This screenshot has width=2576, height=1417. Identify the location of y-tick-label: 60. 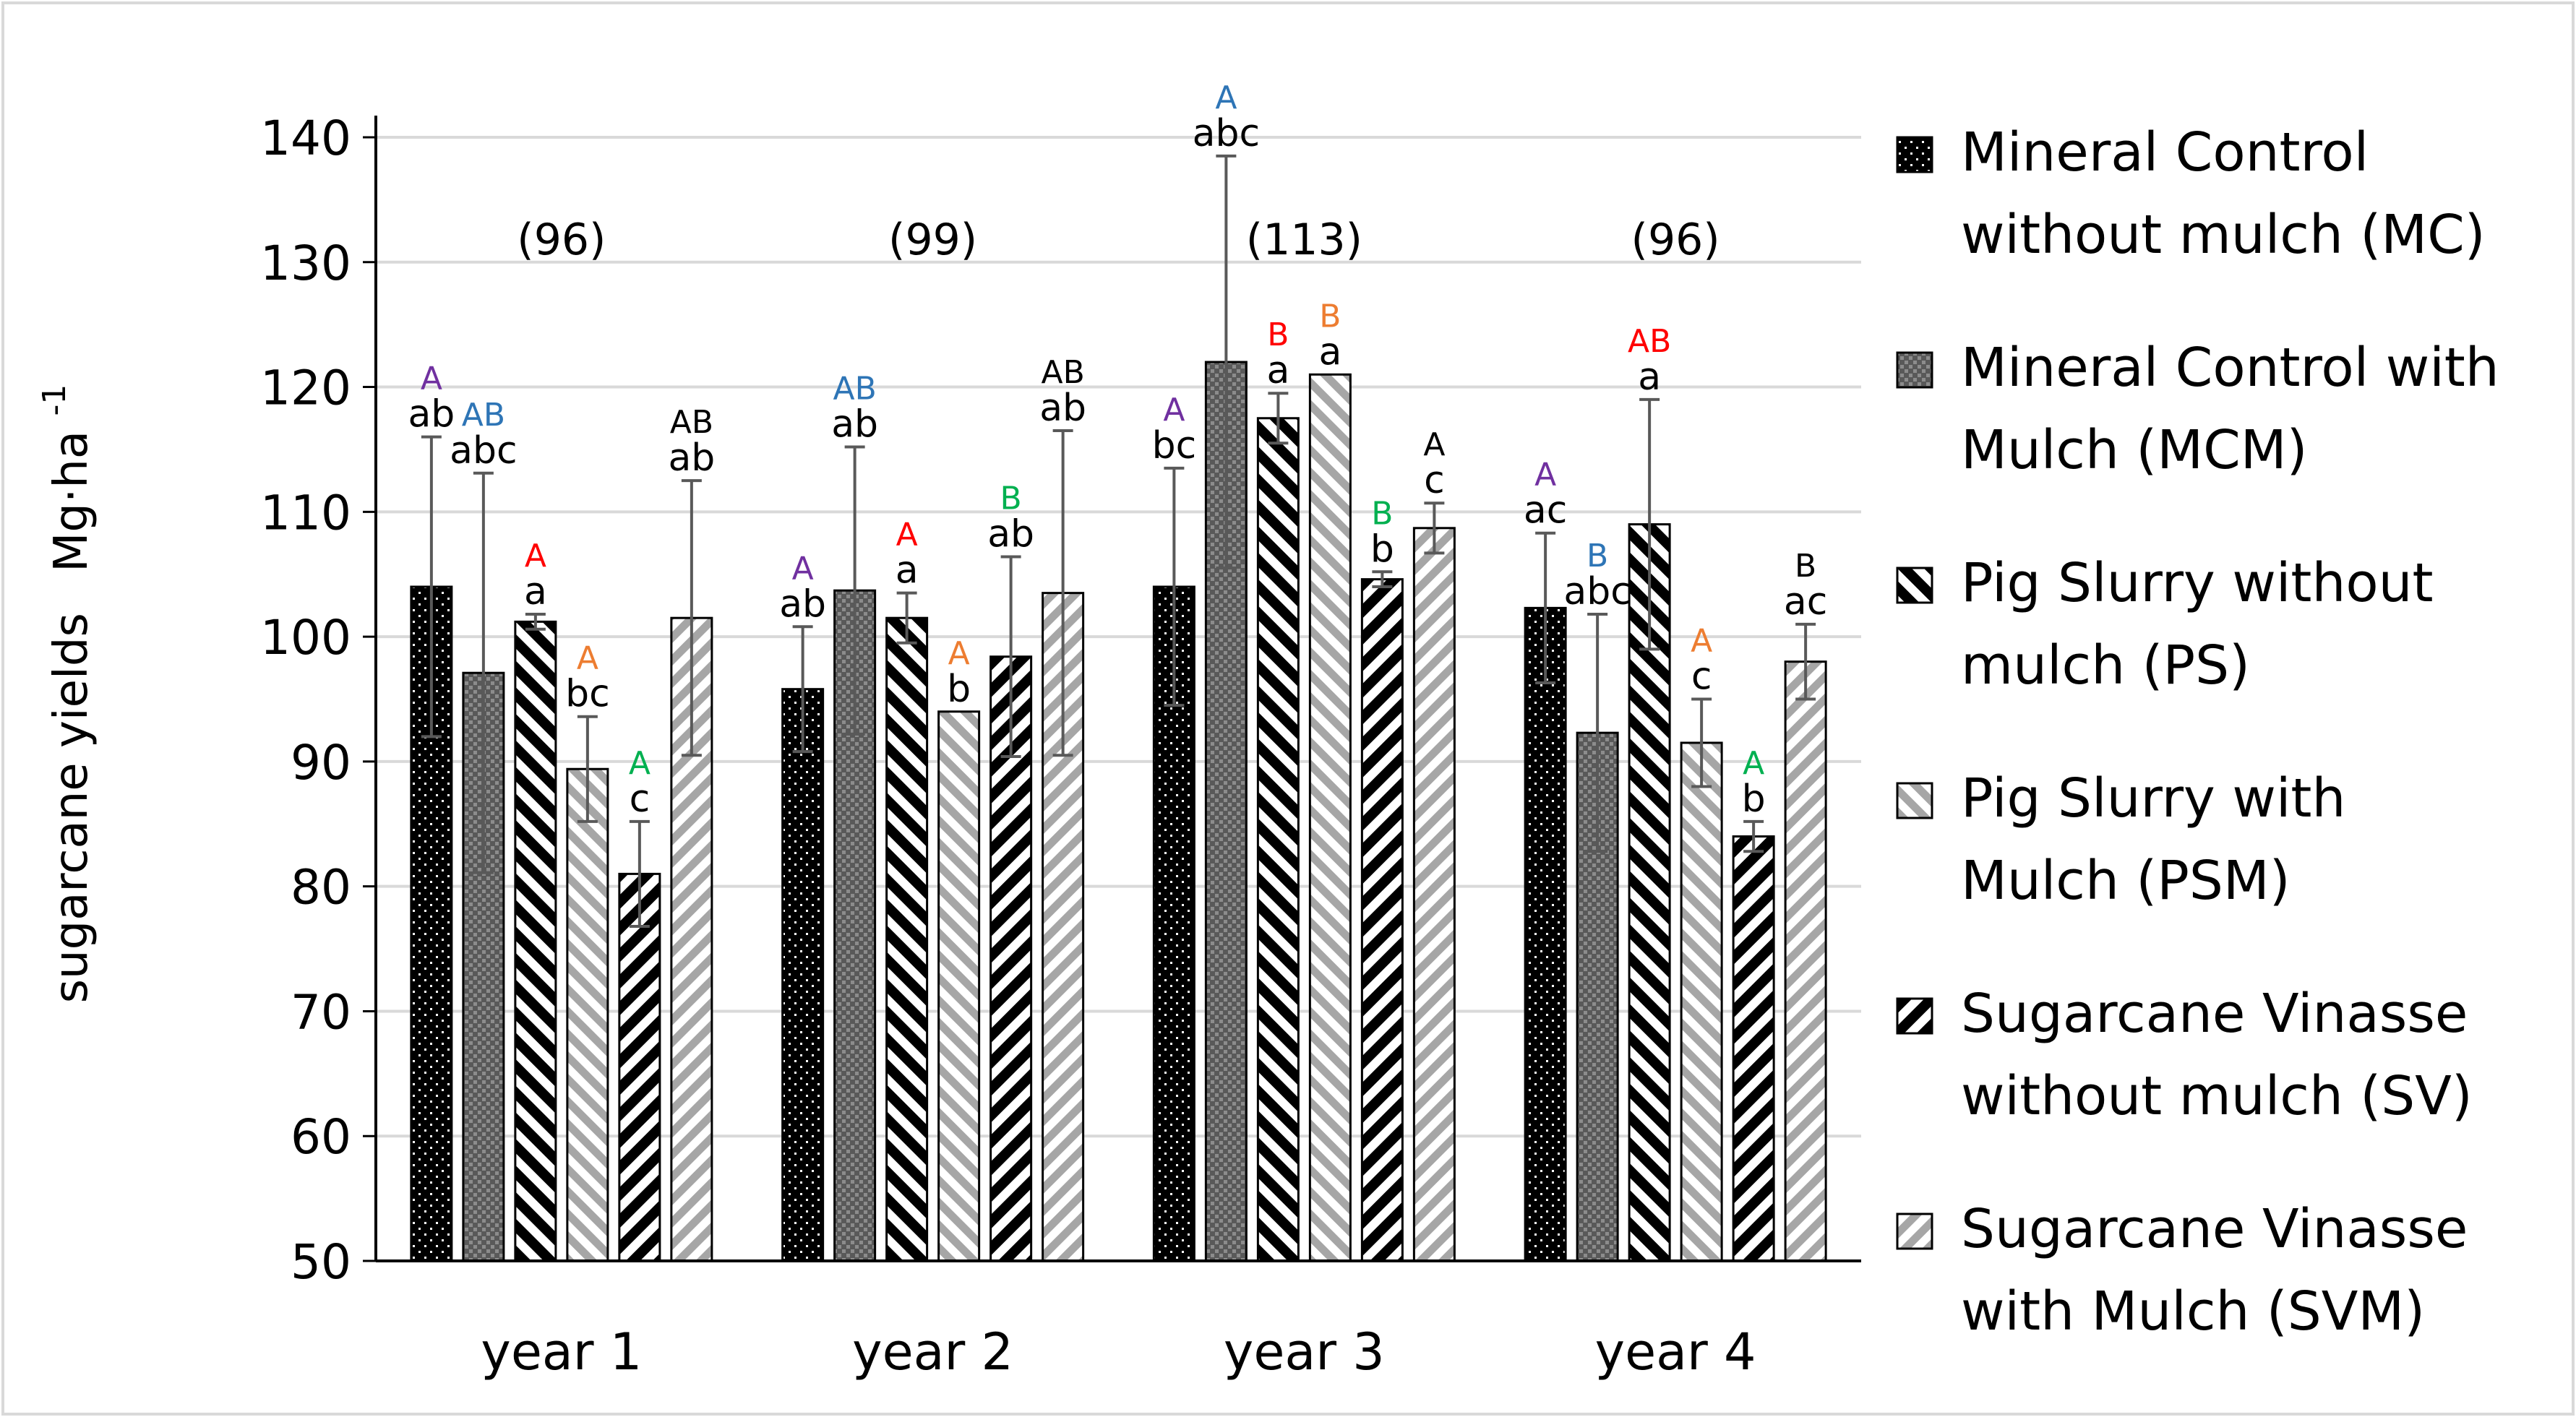
(321, 1137).